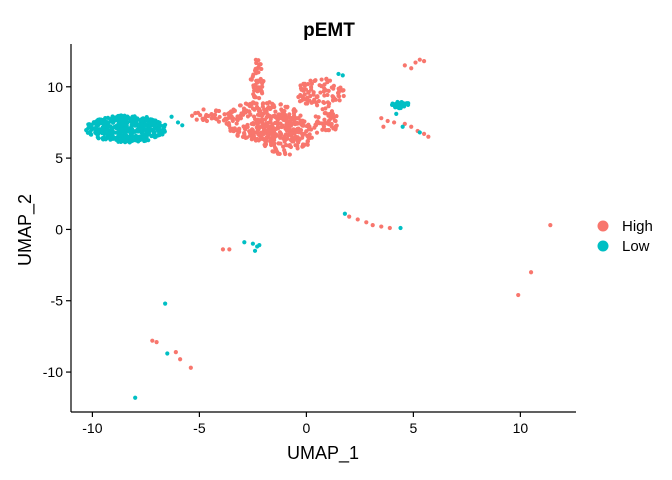  What do you see at coordinates (521, 428) in the screenshot?
I see `x-tick-label: 10` at bounding box center [521, 428].